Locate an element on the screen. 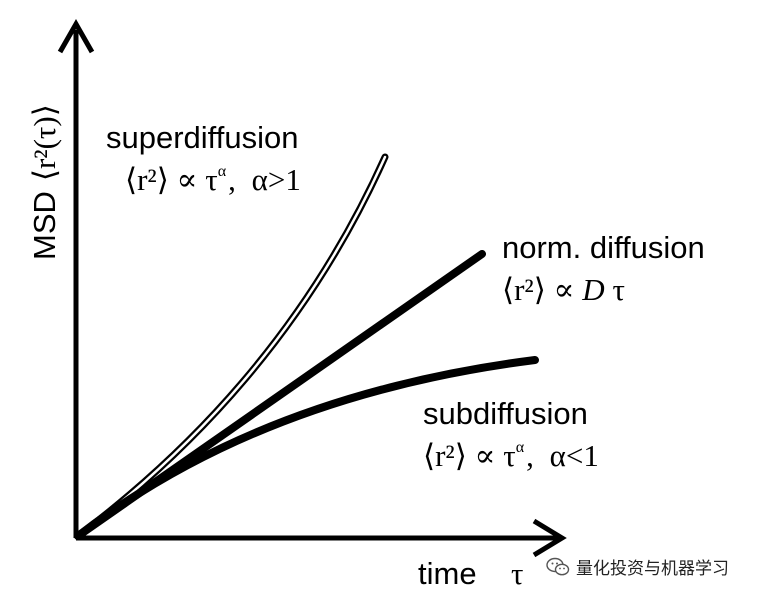  watermark: 量化投资与机器学习 is located at coordinates (637, 566).